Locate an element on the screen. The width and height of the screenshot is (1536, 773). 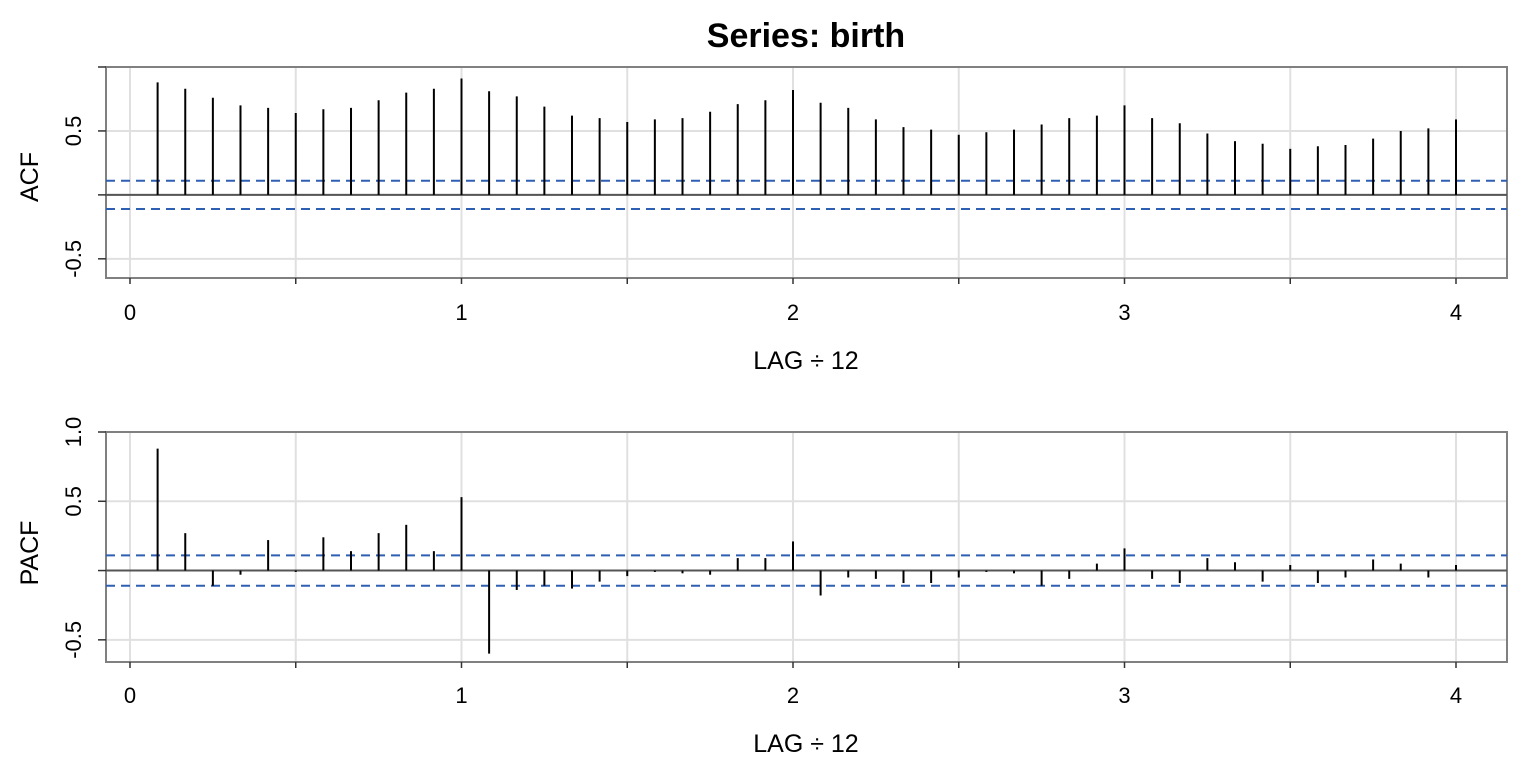
pacf-x-tick-label: 2 is located at coordinates (793, 695).